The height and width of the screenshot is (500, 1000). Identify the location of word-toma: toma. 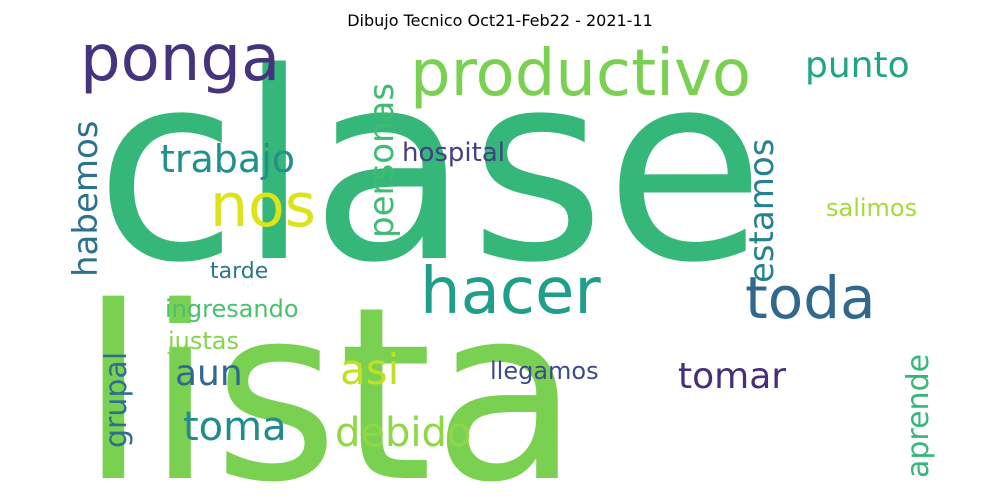
(235, 427).